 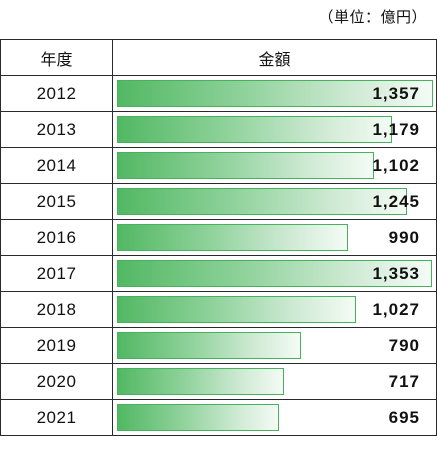 What do you see at coordinates (254, 129) in the screenshot?
I see `bar-2013` at bounding box center [254, 129].